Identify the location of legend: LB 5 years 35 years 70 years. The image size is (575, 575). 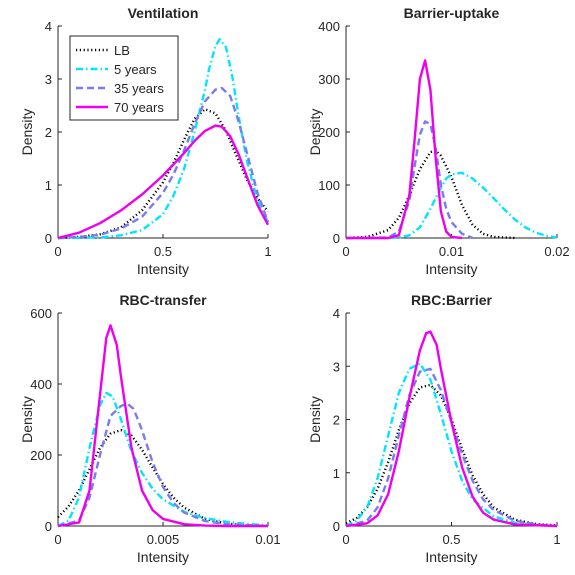
(124, 78).